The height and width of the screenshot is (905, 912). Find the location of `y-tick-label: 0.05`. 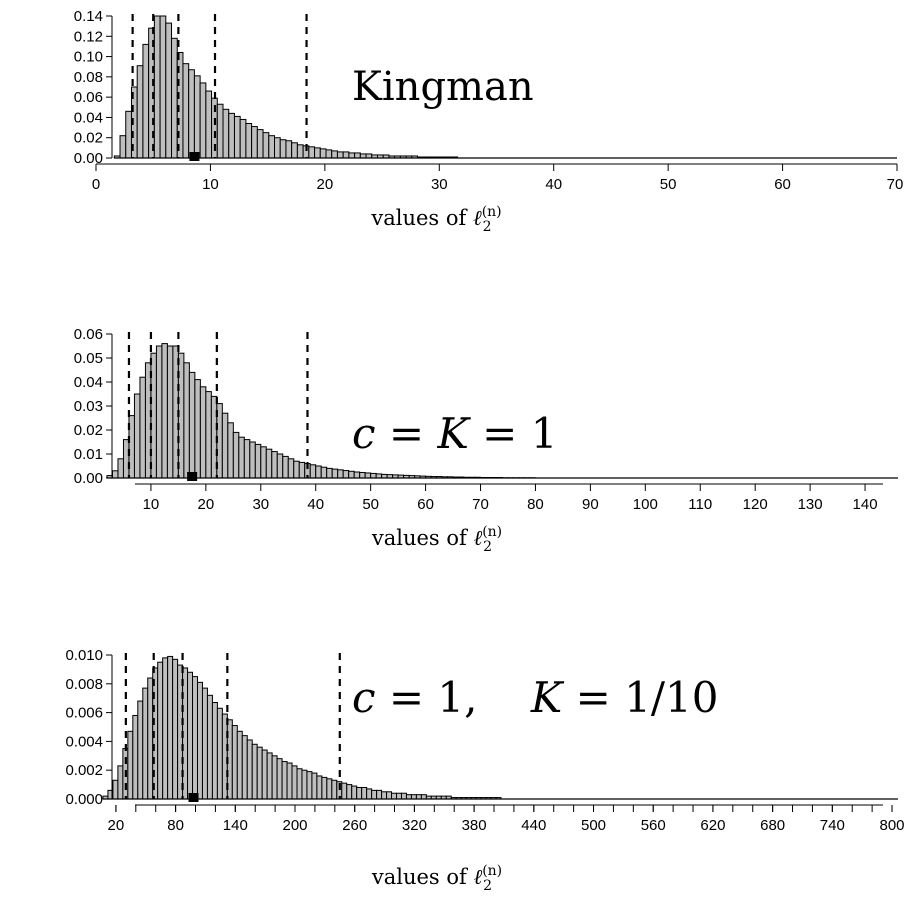

y-tick-label: 0.05 is located at coordinates (88, 358).